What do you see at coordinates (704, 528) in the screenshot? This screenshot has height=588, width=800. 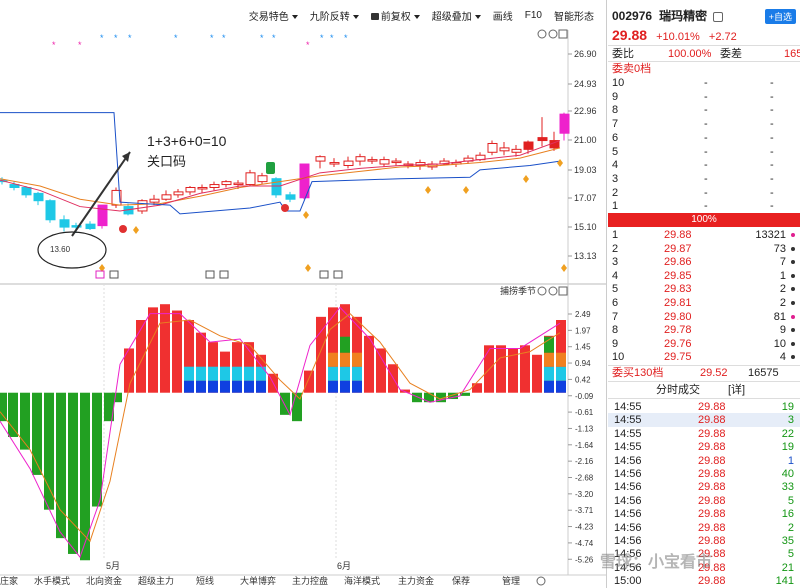 I see `tick-row: 14:56 29.88 2` at bounding box center [704, 528].